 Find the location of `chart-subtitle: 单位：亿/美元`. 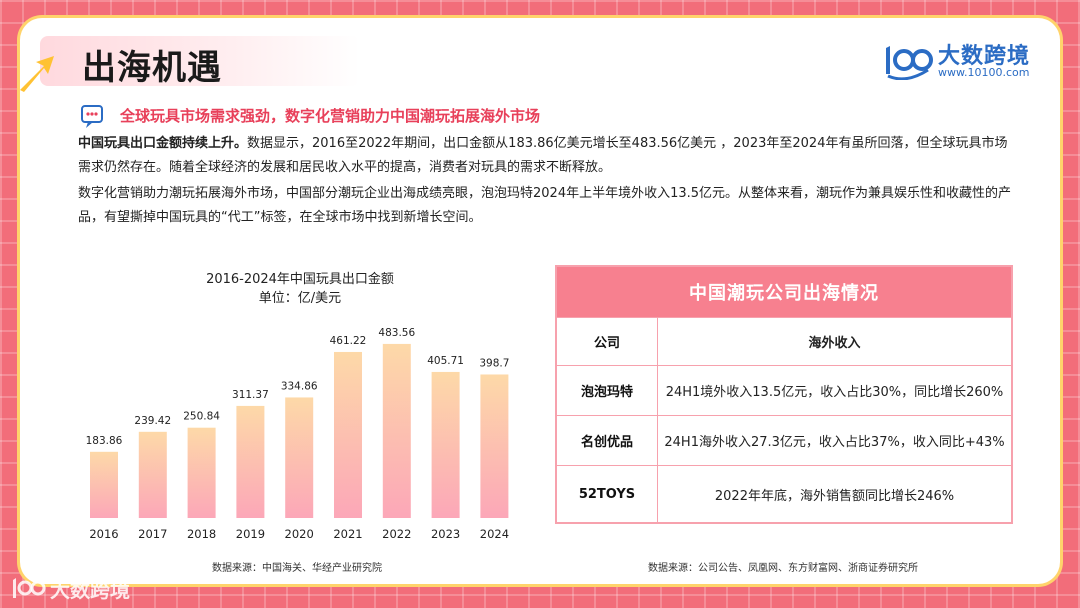

chart-subtitle: 单位：亿/美元 is located at coordinates (300, 298).